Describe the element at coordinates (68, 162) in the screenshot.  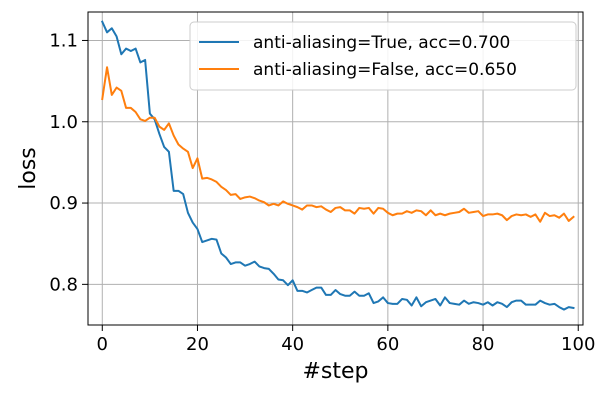
I see `y-axis: 0.8 0.9 1.0 1.1` at that location.